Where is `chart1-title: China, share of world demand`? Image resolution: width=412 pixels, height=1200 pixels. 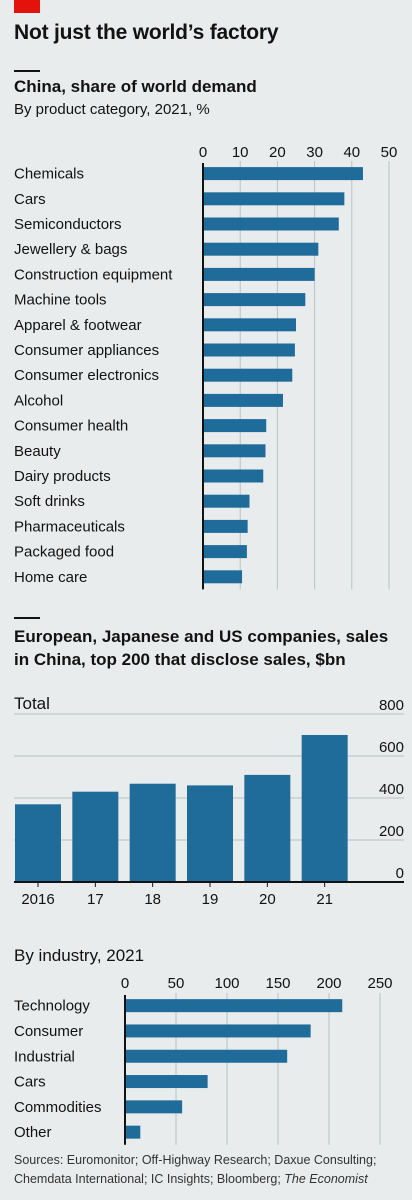 chart1-title: China, share of world demand is located at coordinates (135, 86).